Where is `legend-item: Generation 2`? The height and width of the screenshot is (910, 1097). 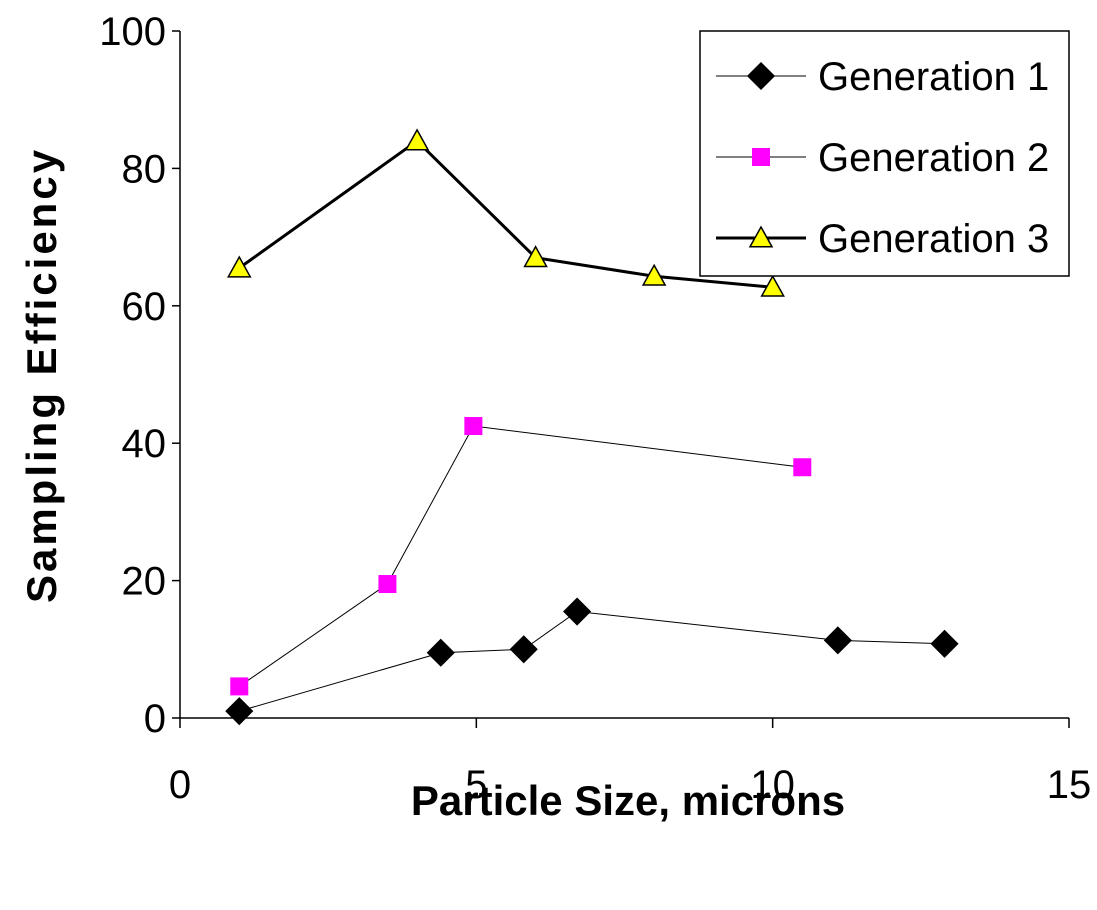 legend-item: Generation 2 is located at coordinates (882, 158).